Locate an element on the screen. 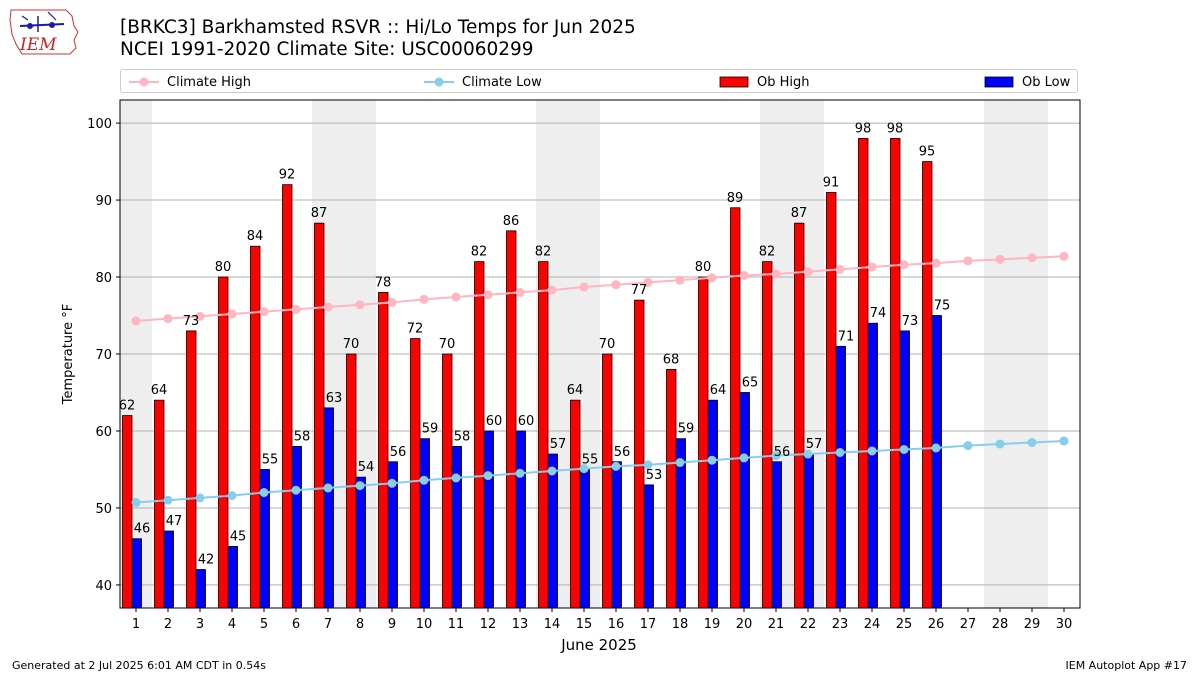 The width and height of the screenshot is (1200, 675). ob-low-label: 75 is located at coordinates (942, 306).